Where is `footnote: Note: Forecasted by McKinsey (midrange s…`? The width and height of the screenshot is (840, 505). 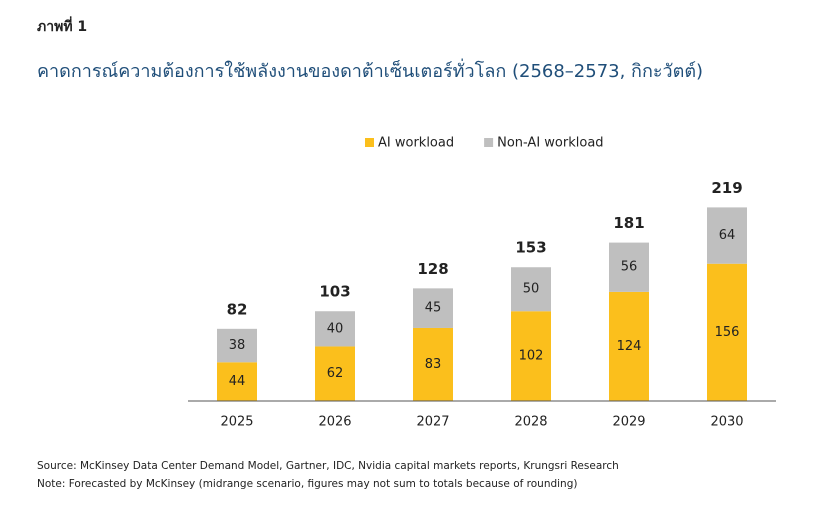 footnote: Note: Forecasted by McKinsey (midrange s… is located at coordinates (307, 484).